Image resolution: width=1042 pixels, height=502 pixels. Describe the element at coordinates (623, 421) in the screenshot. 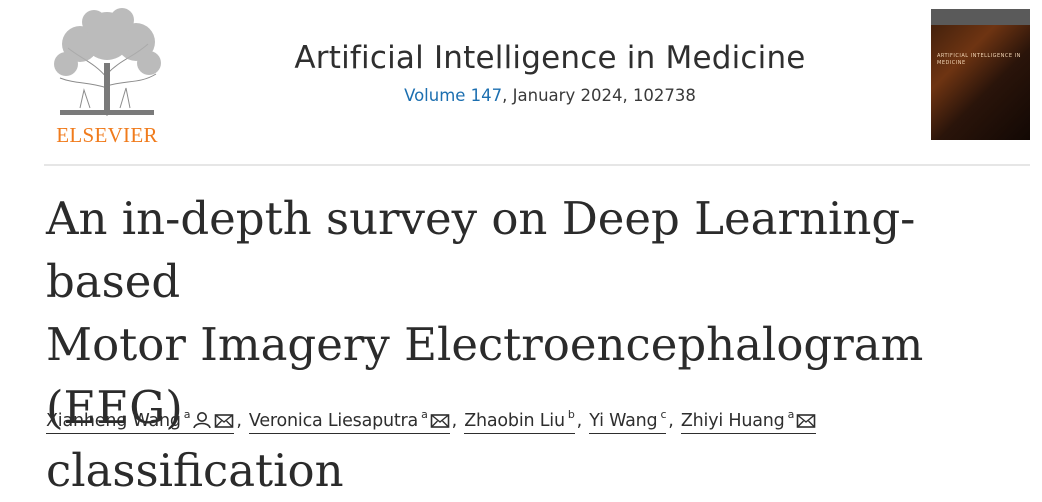

I see `author-name: Yi Wang` at that location.